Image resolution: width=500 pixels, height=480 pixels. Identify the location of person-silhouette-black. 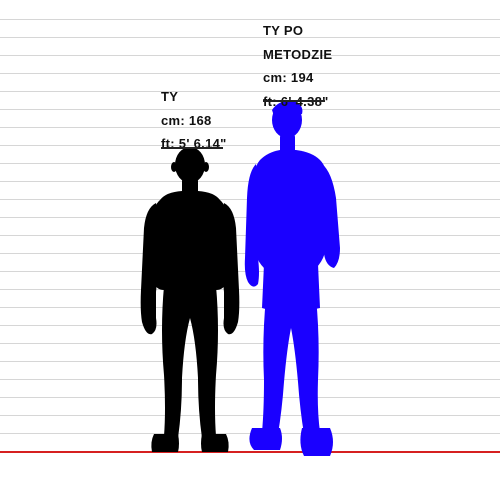
(190, 299).